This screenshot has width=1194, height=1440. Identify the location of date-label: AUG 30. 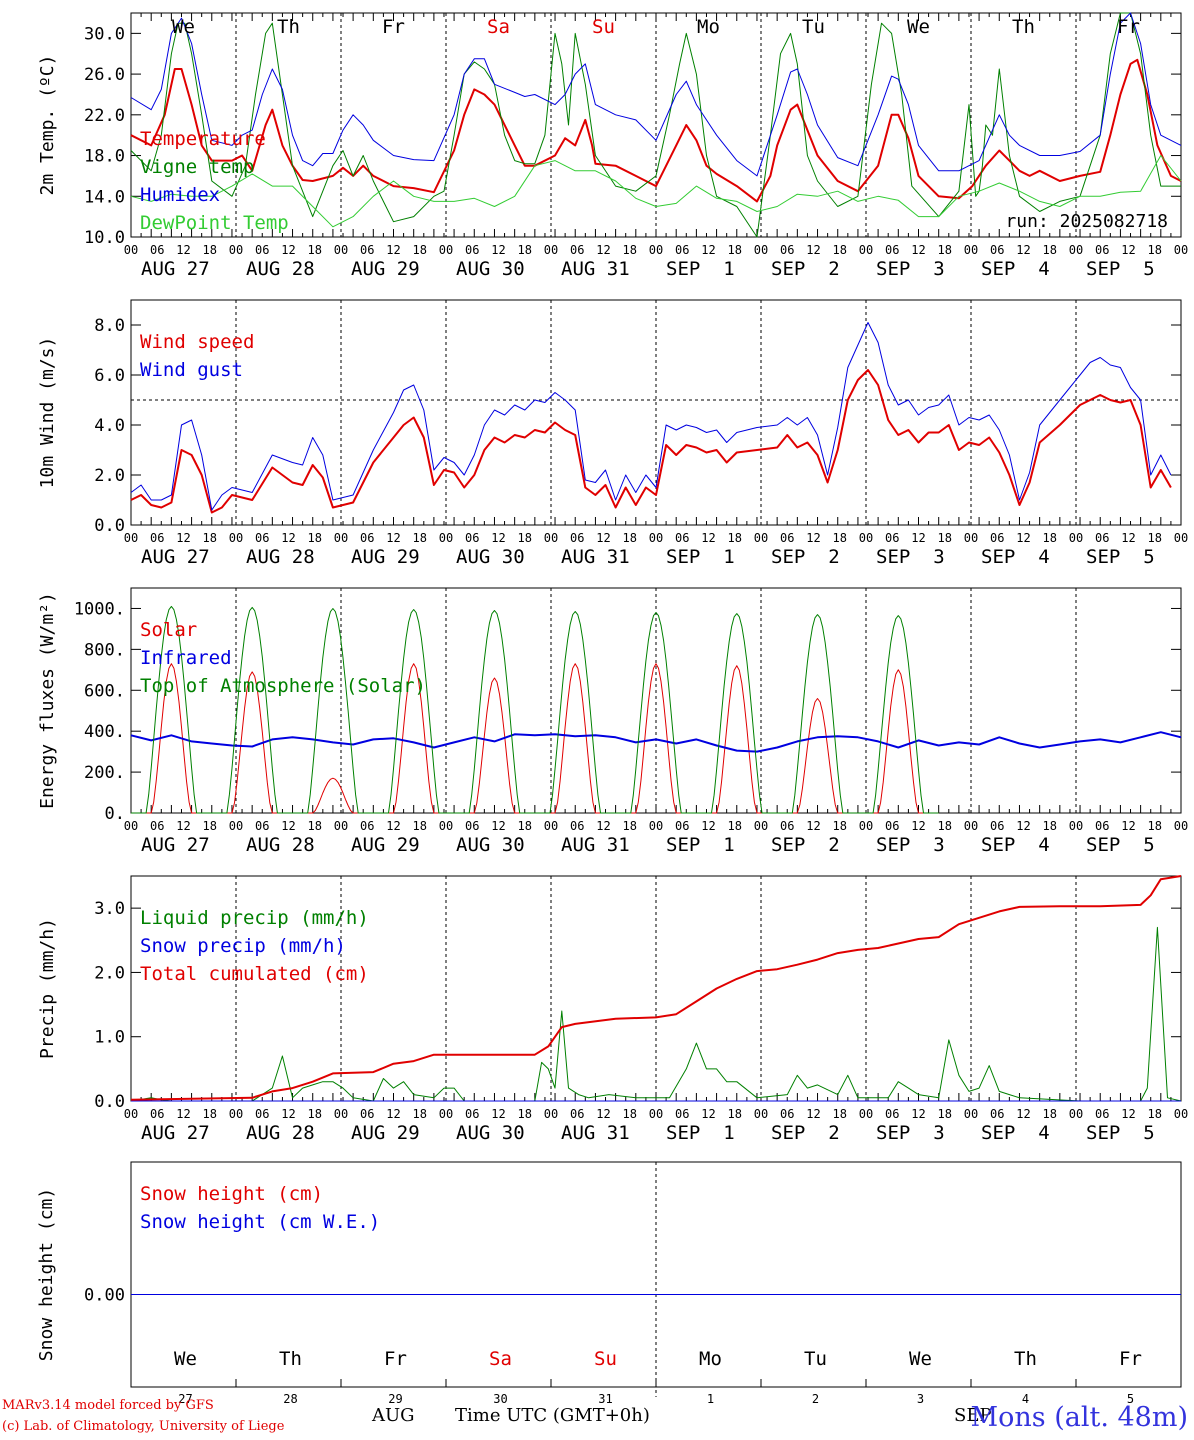
(490, 557).